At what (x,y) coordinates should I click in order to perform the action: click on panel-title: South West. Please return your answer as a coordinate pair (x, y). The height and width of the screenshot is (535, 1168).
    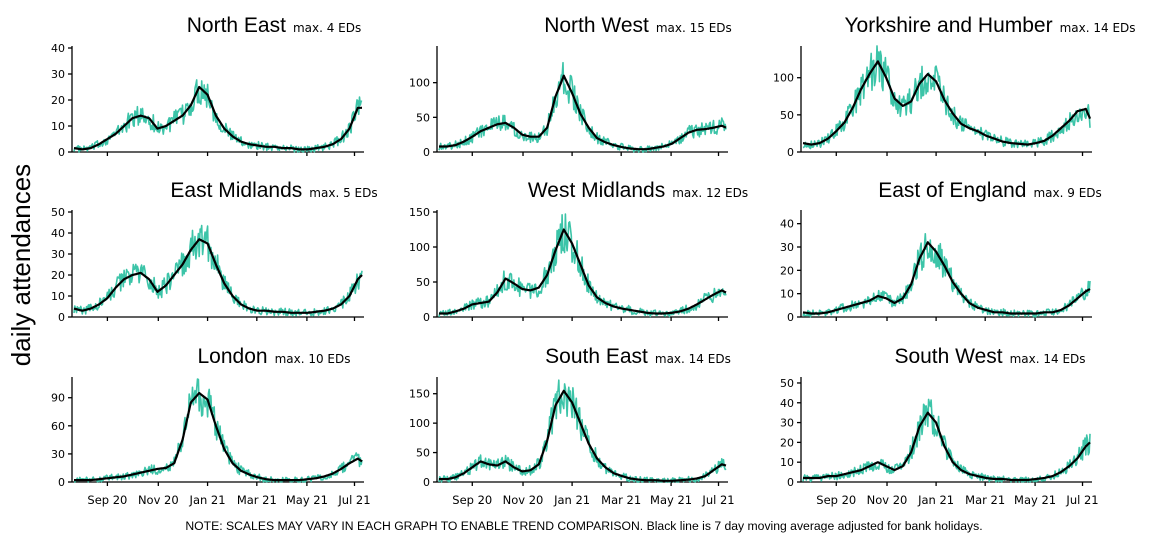
    Looking at the image, I should click on (948, 356).